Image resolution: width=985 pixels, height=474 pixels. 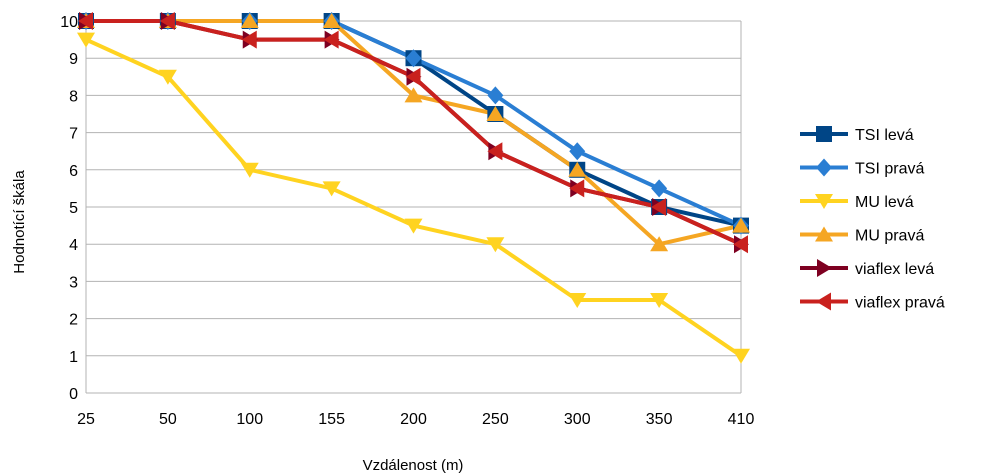 I want to click on x-axis-label: Vzdálenost (m), so click(x=413, y=465).